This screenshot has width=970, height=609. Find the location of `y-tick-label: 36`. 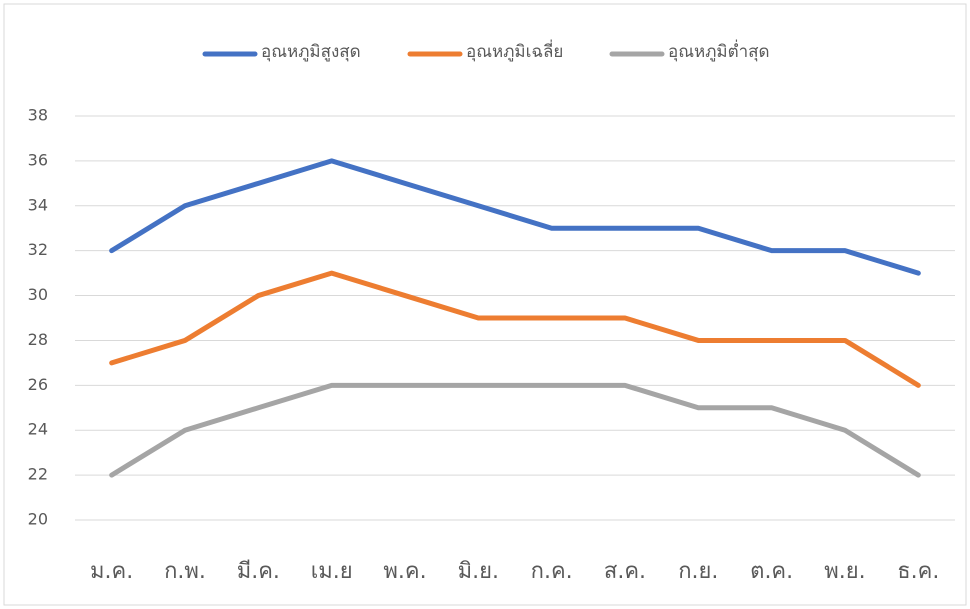

y-tick-label: 36 is located at coordinates (38, 159).